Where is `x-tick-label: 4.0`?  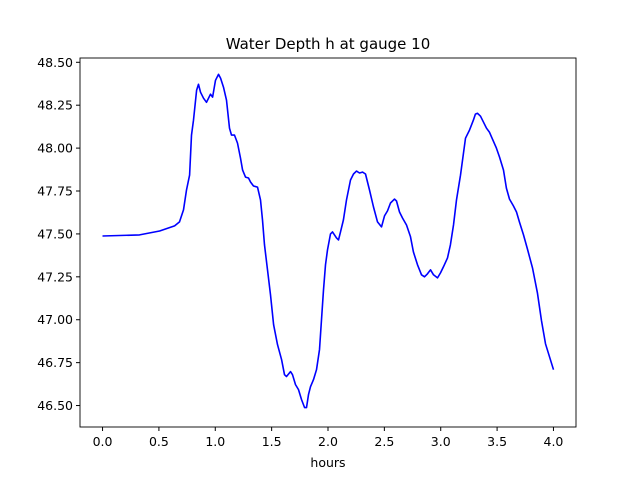 x-tick-label: 4.0 is located at coordinates (554, 441).